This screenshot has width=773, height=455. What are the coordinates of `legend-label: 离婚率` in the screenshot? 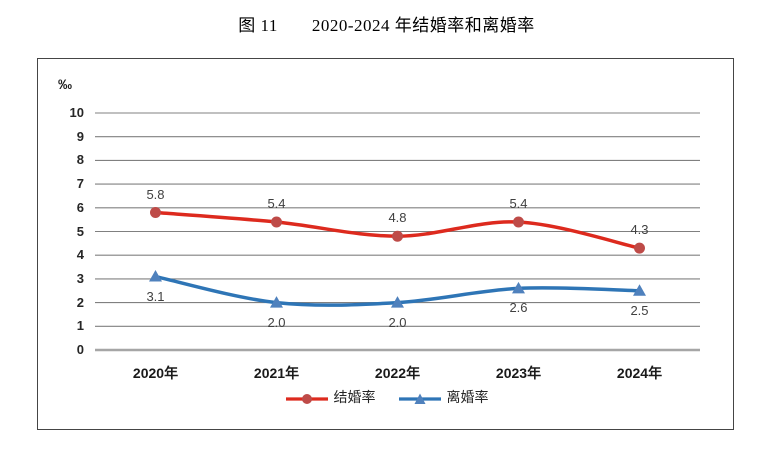 It's located at (467, 398).